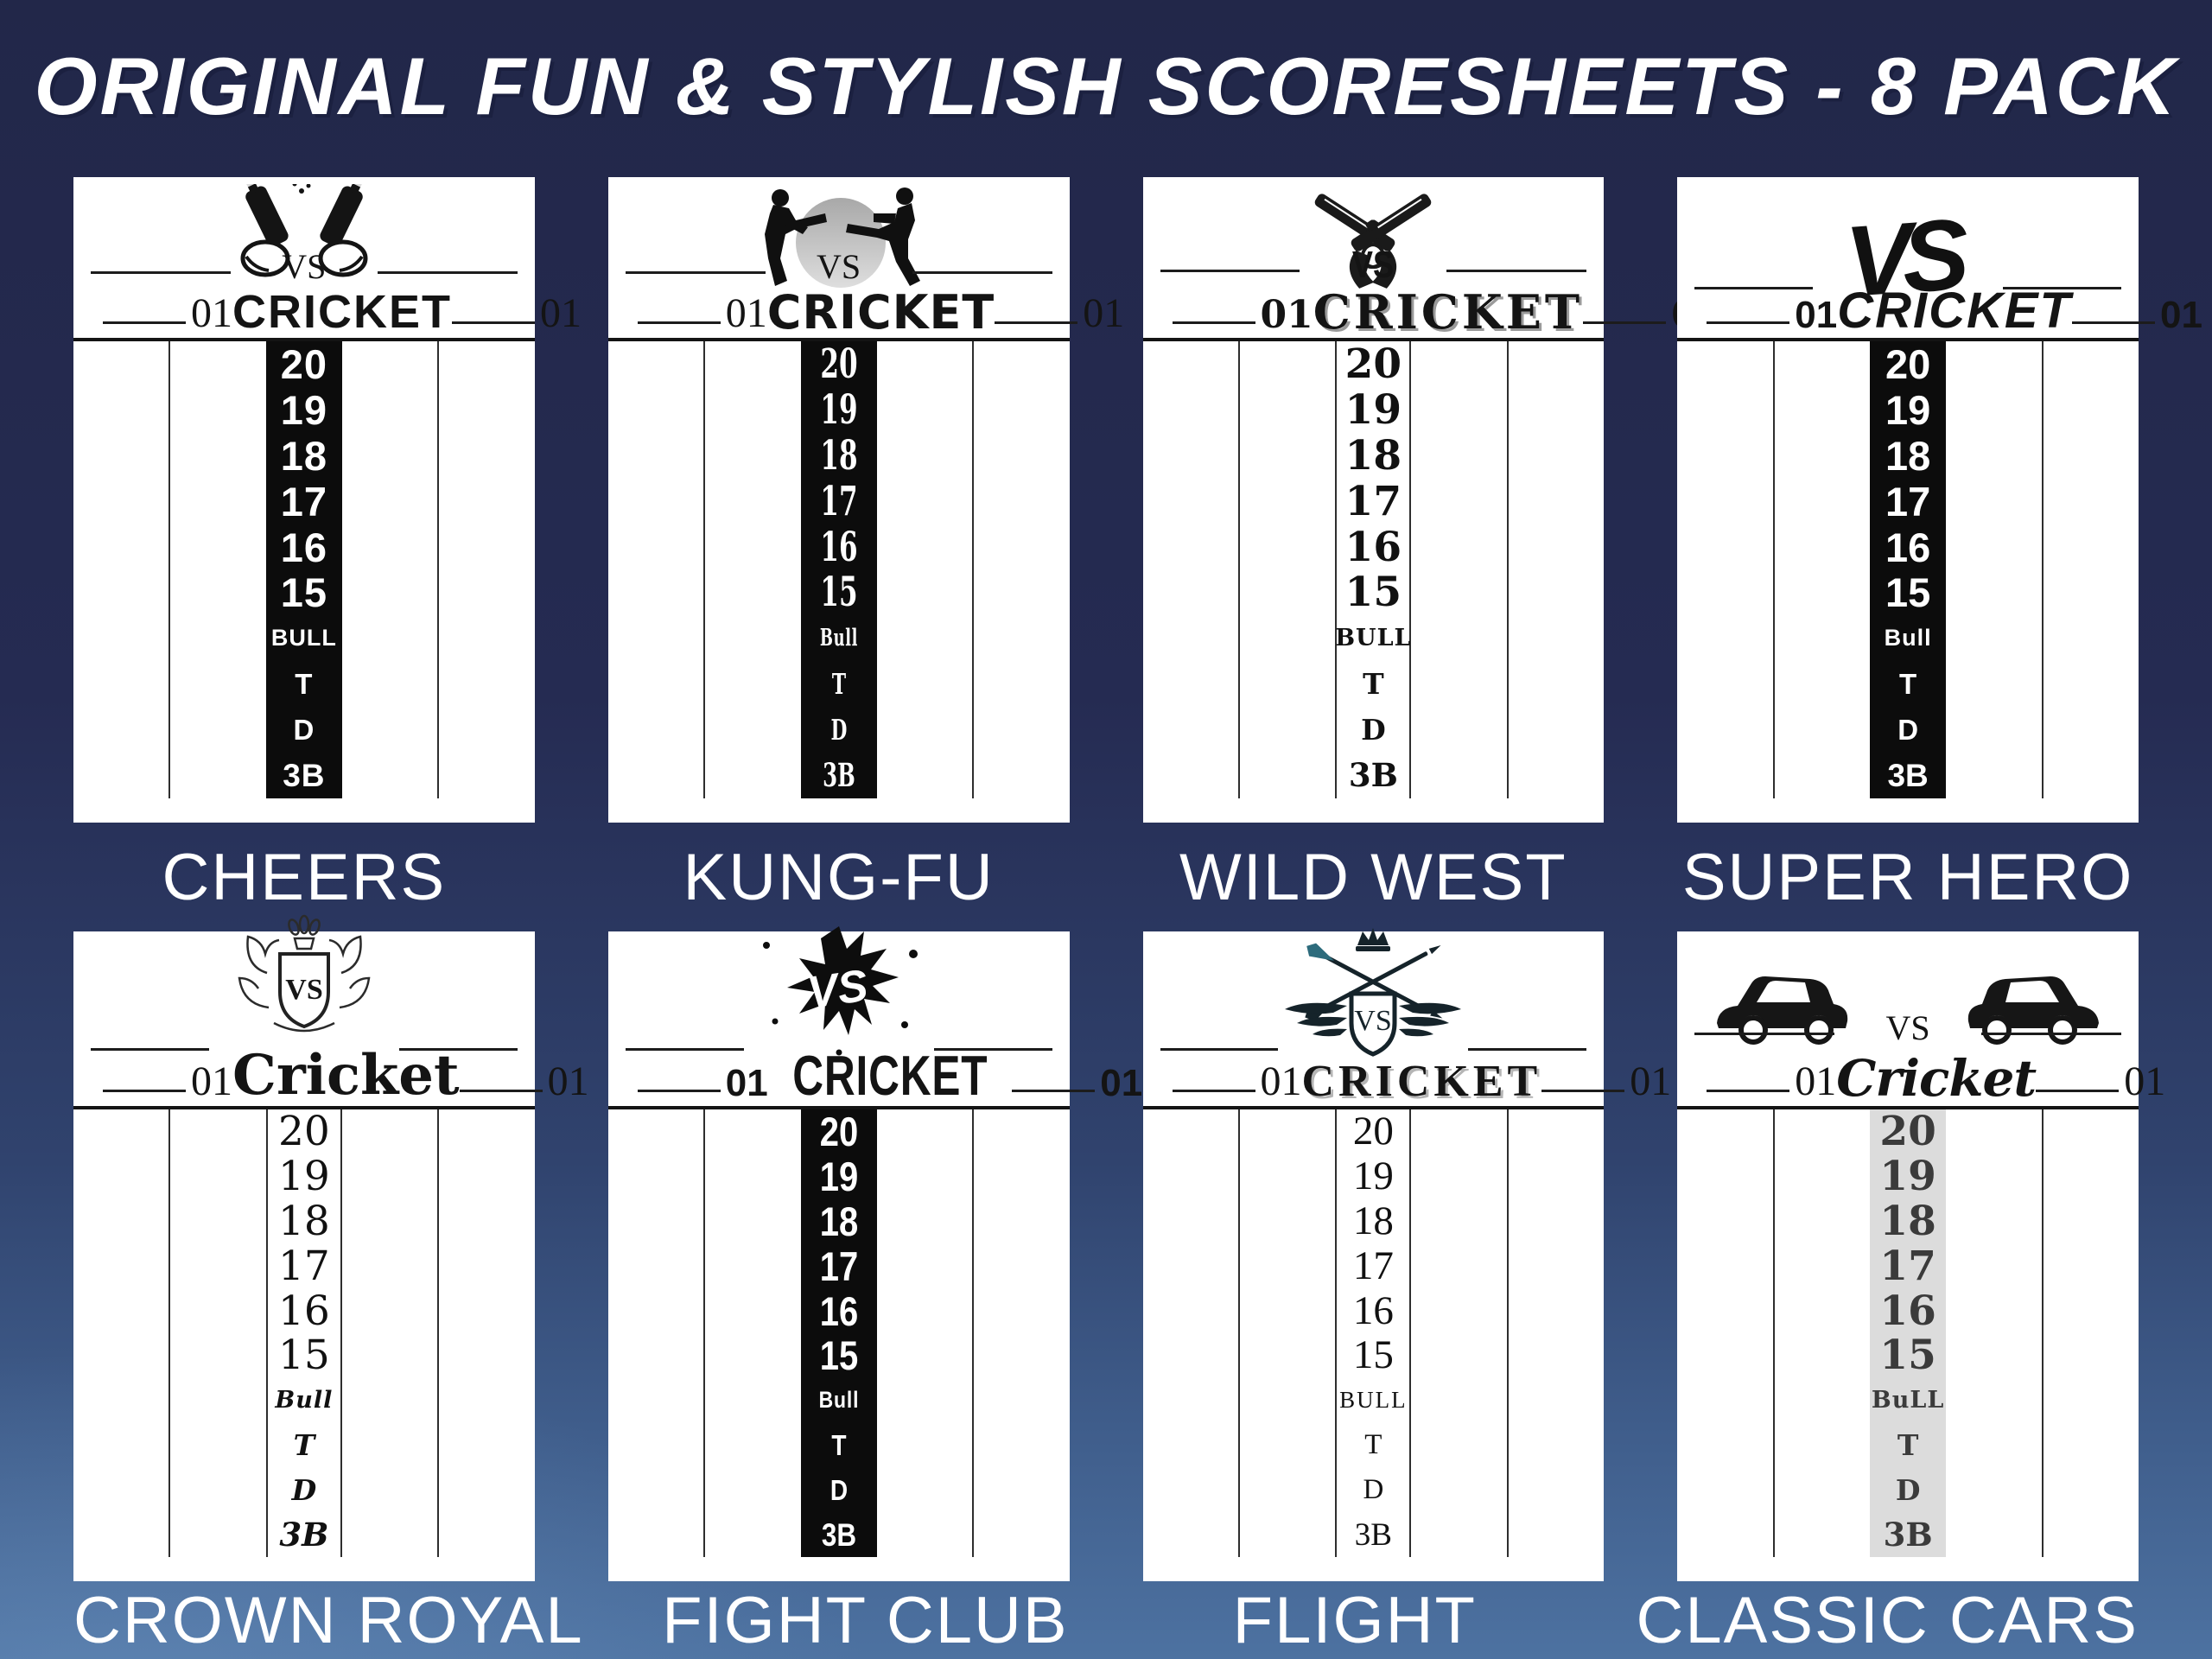 This screenshot has width=2212, height=1659. What do you see at coordinates (1908, 877) in the screenshot?
I see `card-label-superhero: SUPER HERO` at bounding box center [1908, 877].